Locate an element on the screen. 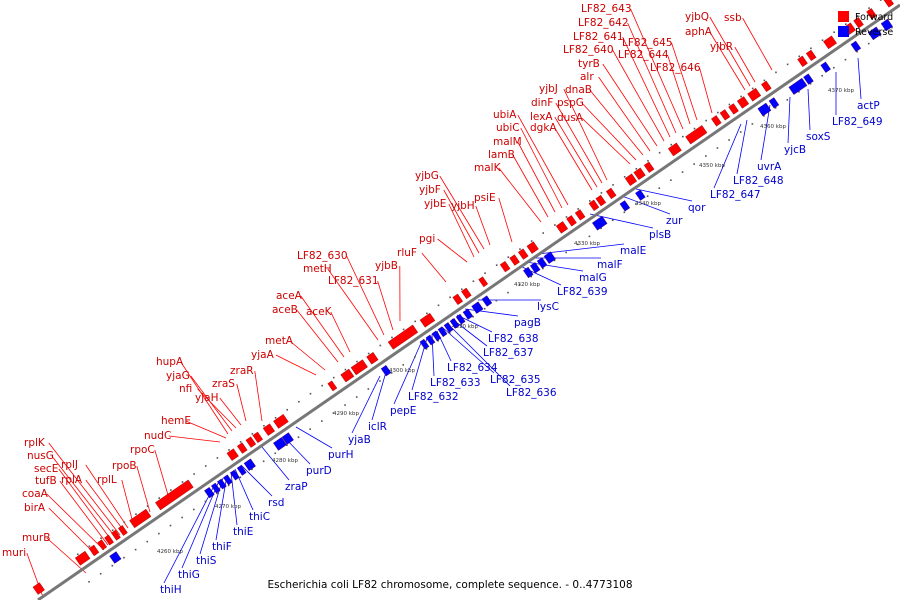  gene-label-lf82-641: LF82_641 is located at coordinates (598, 37).